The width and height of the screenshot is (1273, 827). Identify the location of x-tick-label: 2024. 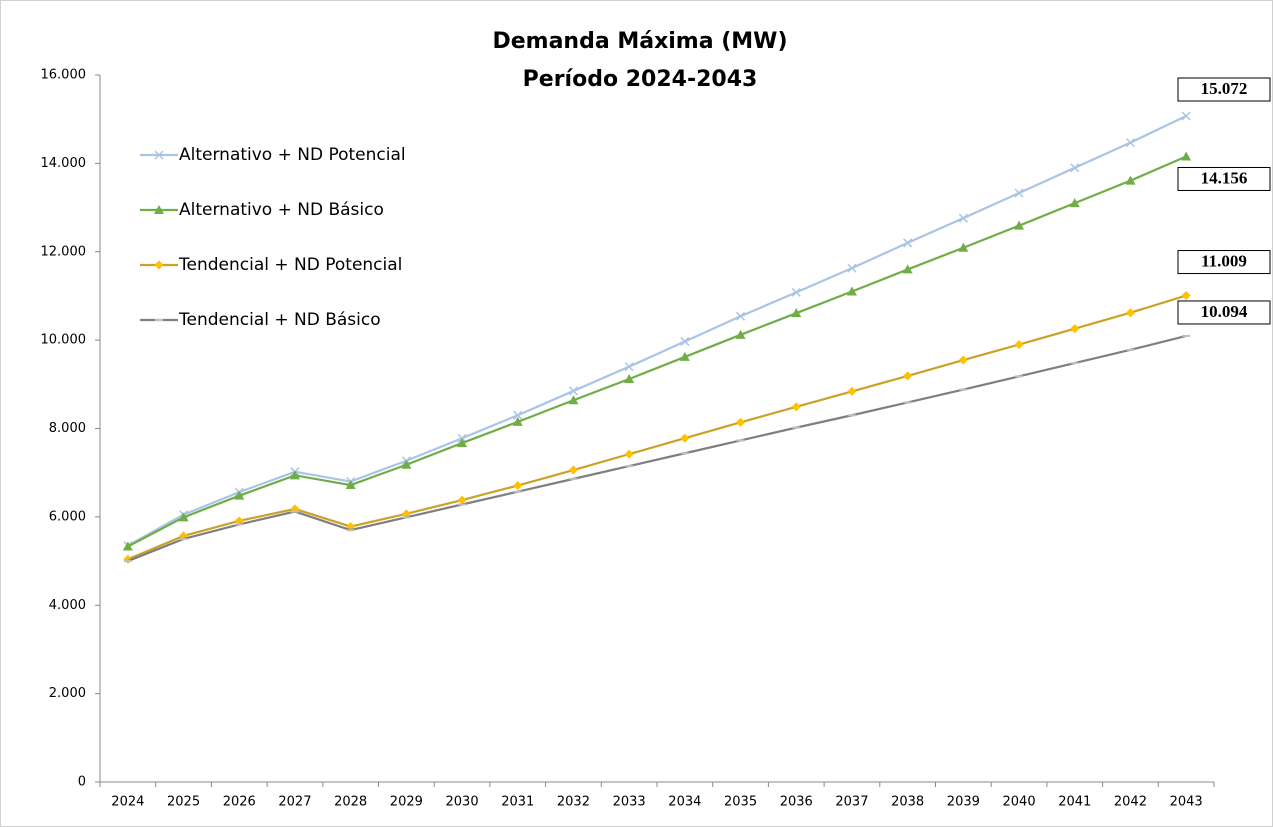
(127, 802).